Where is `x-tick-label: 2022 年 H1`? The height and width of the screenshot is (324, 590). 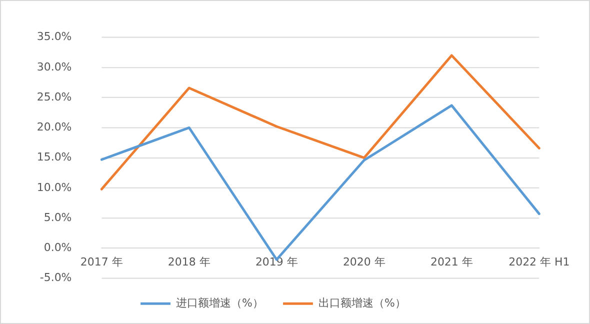 x-tick-label: 2022 年 H1 is located at coordinates (539, 262).